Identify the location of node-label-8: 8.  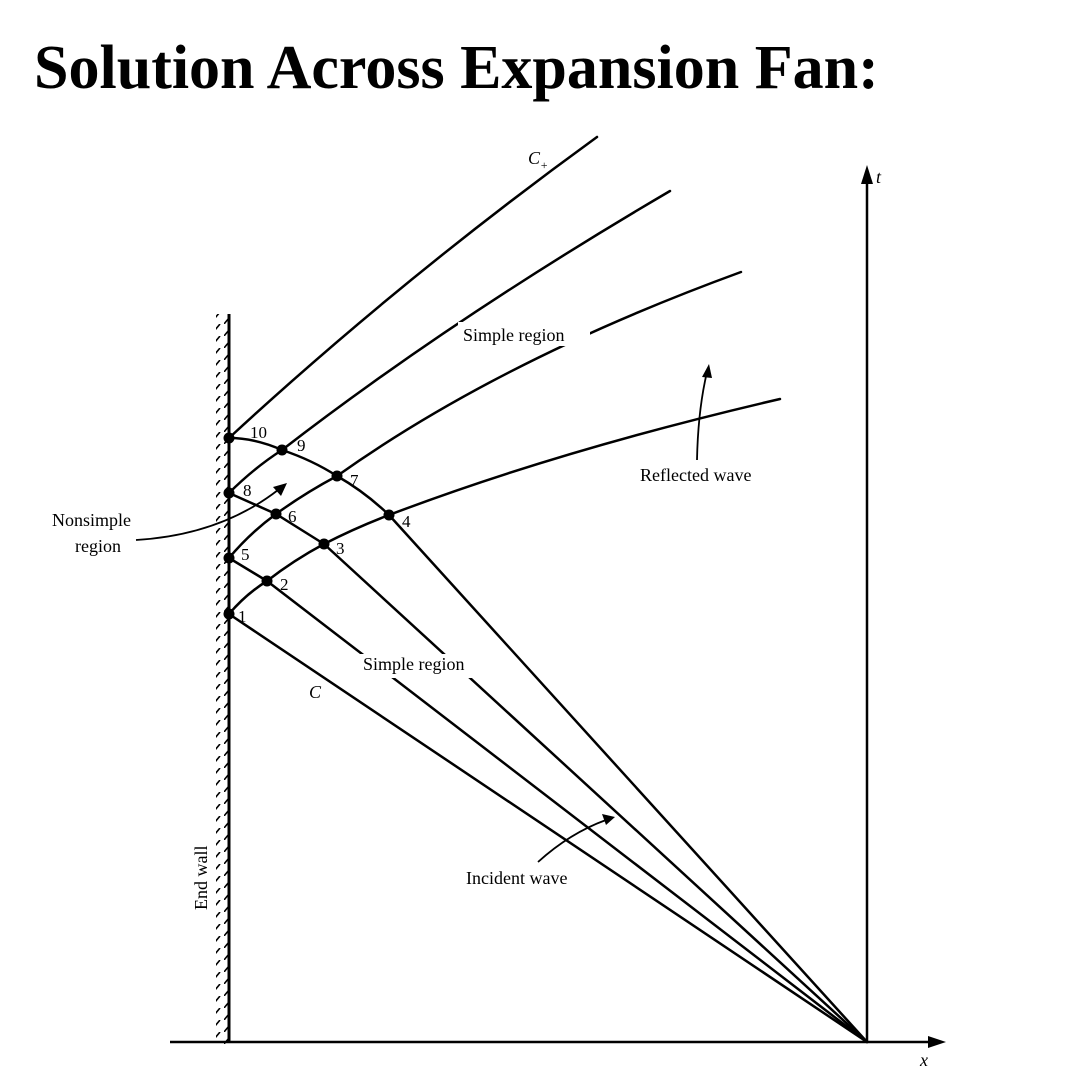
(247, 490).